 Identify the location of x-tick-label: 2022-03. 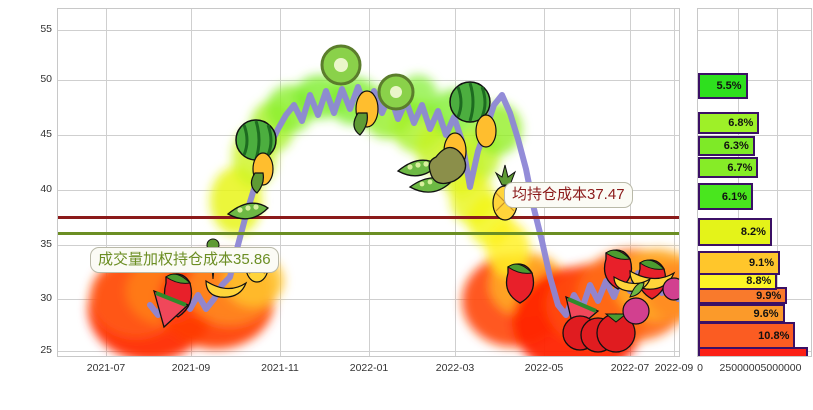
(455, 368).